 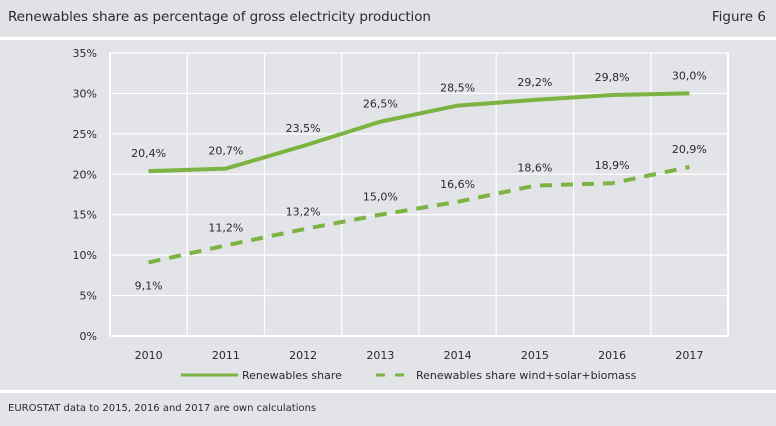 I want to click on y-tick-label: 15%, so click(x=85, y=215).